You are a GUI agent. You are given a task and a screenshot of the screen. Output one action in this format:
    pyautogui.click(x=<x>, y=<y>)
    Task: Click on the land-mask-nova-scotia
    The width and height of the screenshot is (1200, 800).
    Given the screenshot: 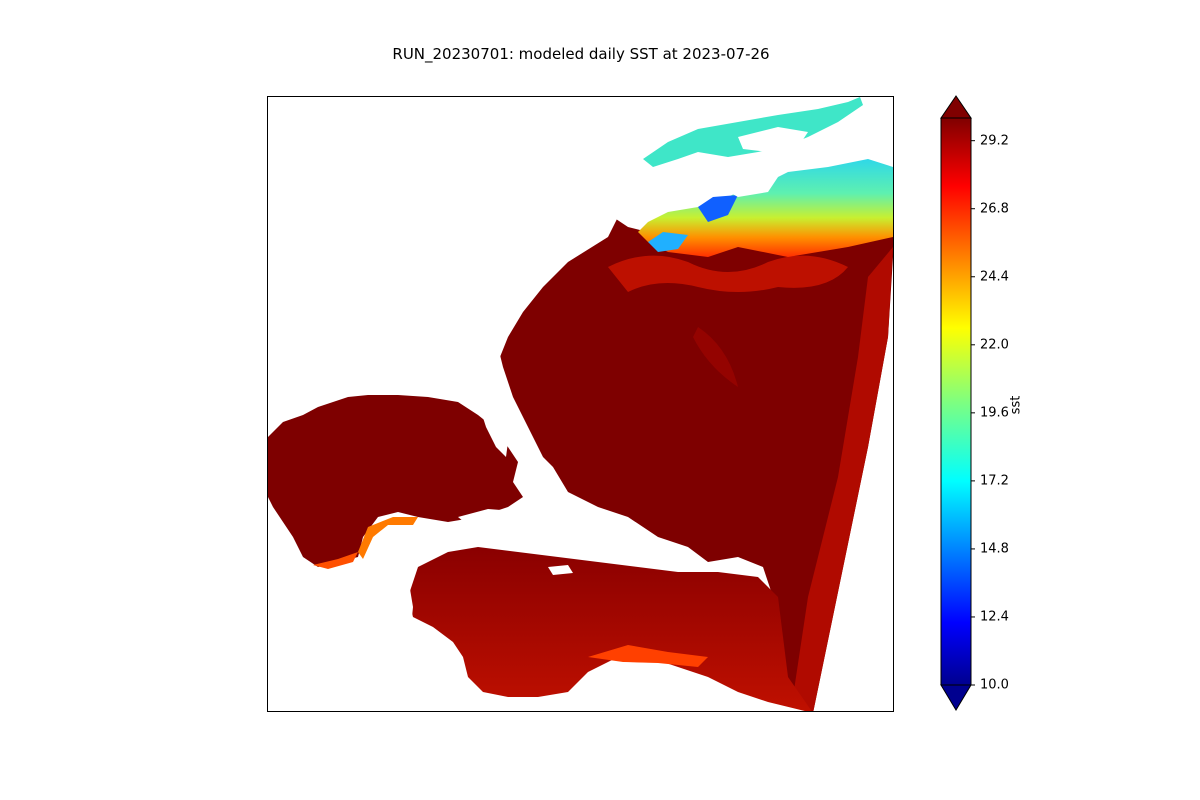 What is the action you would take?
    pyautogui.click(x=748, y=182)
    